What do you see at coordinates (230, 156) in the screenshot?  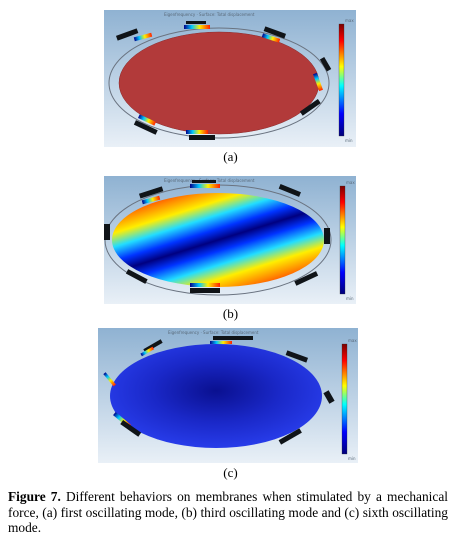 I see `panel-label-a: (a)` at bounding box center [230, 156].